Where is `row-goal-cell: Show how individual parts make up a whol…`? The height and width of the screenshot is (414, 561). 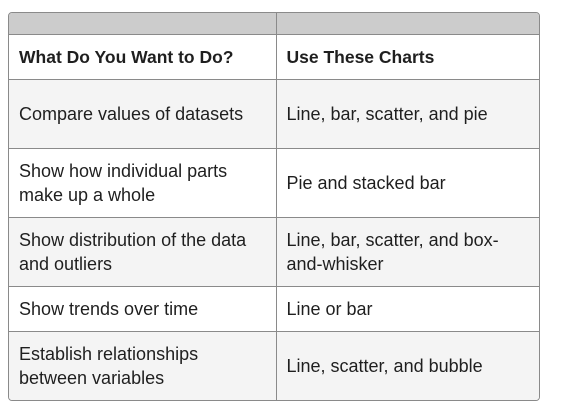
row-goal-cell: Show how individual parts make up a whol… is located at coordinates (143, 183).